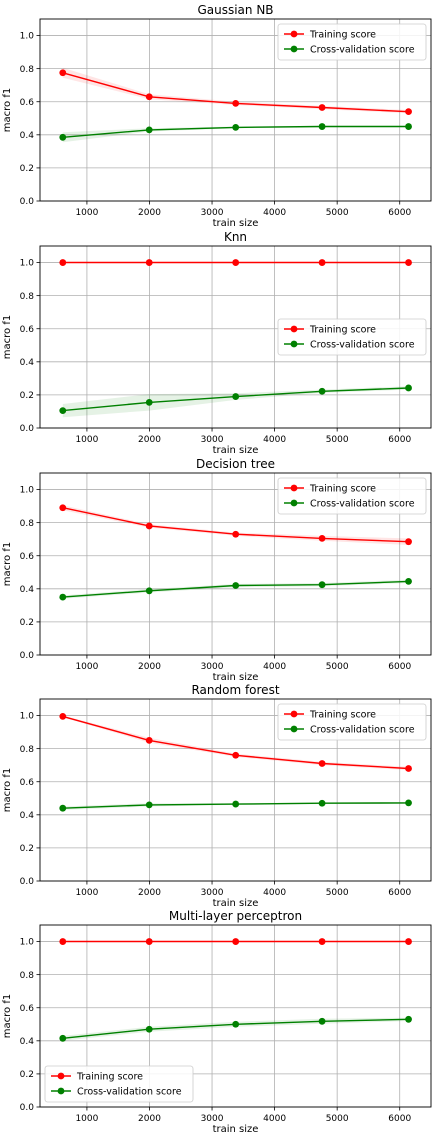 The image size is (438, 1140). Describe the element at coordinates (235, 10) in the screenshot. I see `chart-title: Gaussian NB` at that location.